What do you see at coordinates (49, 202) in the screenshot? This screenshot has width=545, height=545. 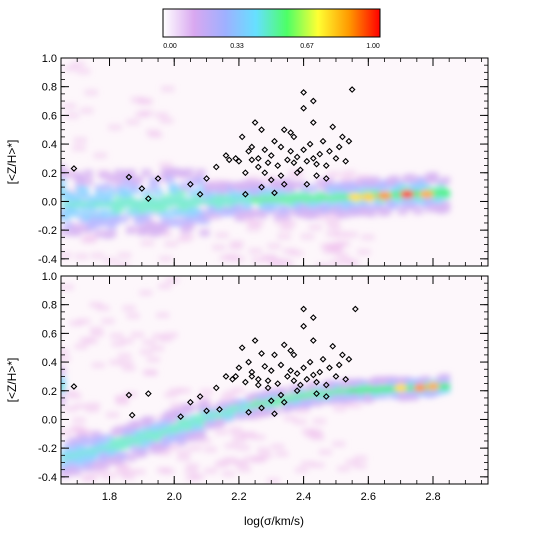 I see `panel-top-ytick-label: 0.0` at bounding box center [49, 202].